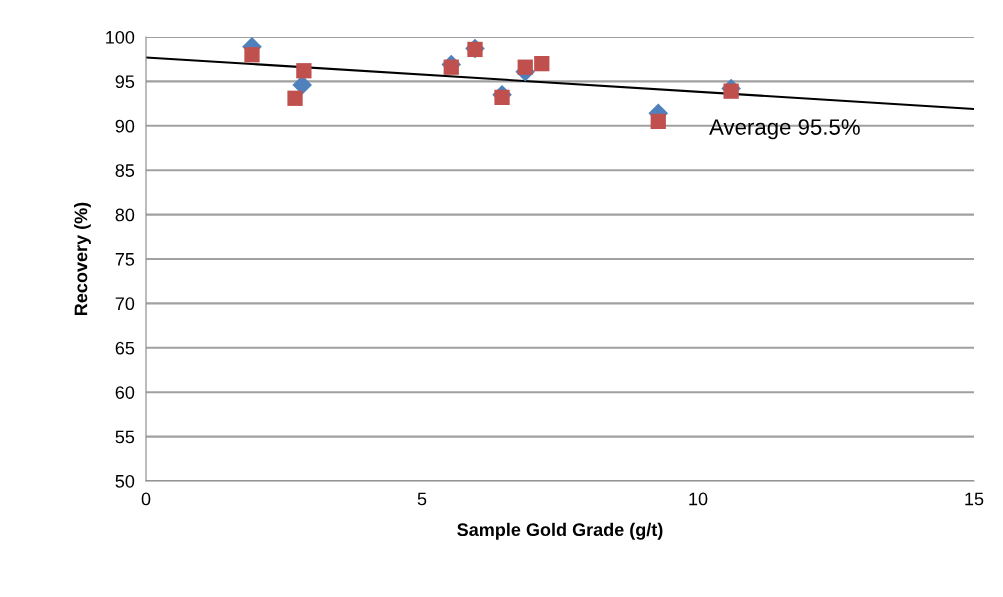 The image size is (1003, 597). I want to click on y-tick-label: 85, so click(125, 170).